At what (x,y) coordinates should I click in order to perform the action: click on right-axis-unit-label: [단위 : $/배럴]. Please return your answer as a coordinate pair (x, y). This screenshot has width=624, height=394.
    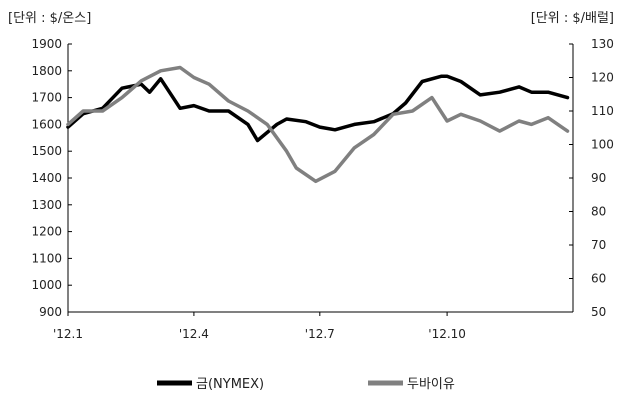
    Looking at the image, I should click on (572, 18).